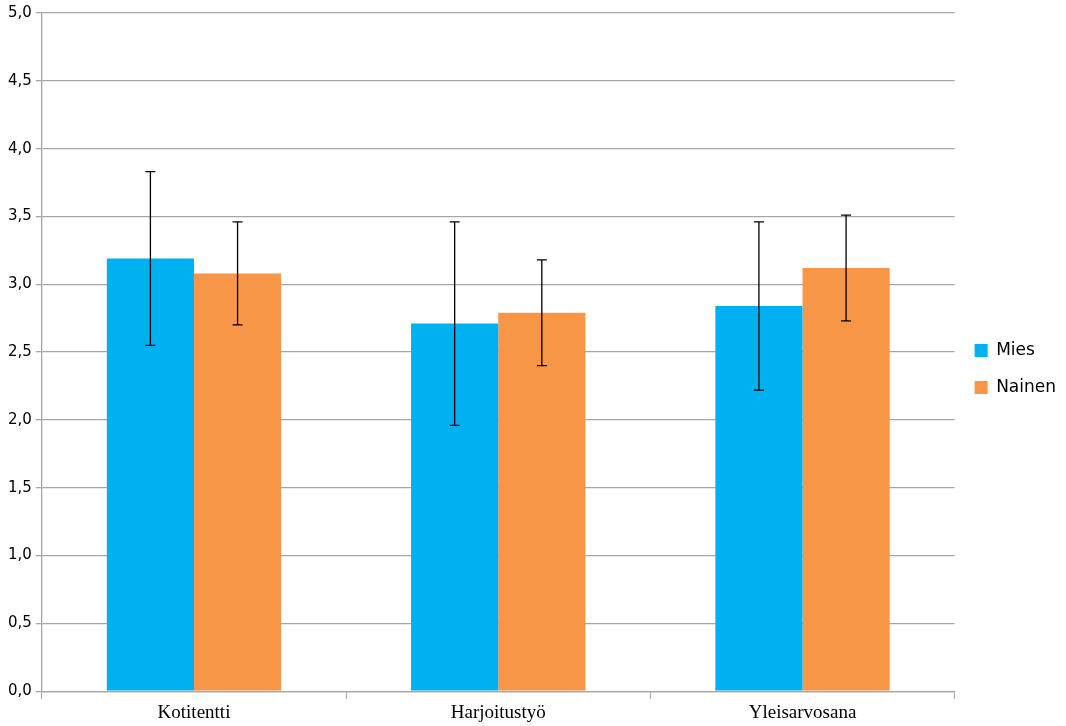 This screenshot has width=1066, height=726. I want to click on legend-label: Mies, so click(1015, 348).